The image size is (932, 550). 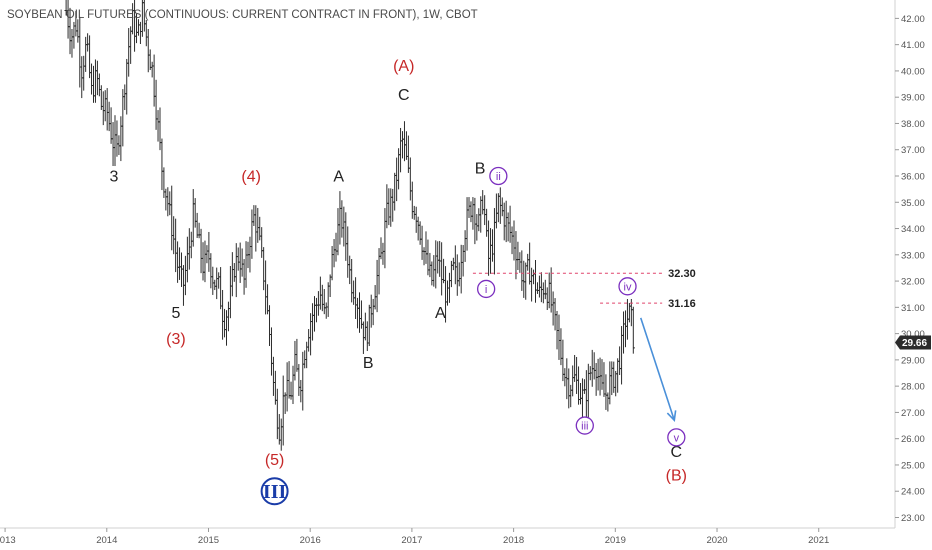 I want to click on wave-label: (B), so click(x=676, y=476).